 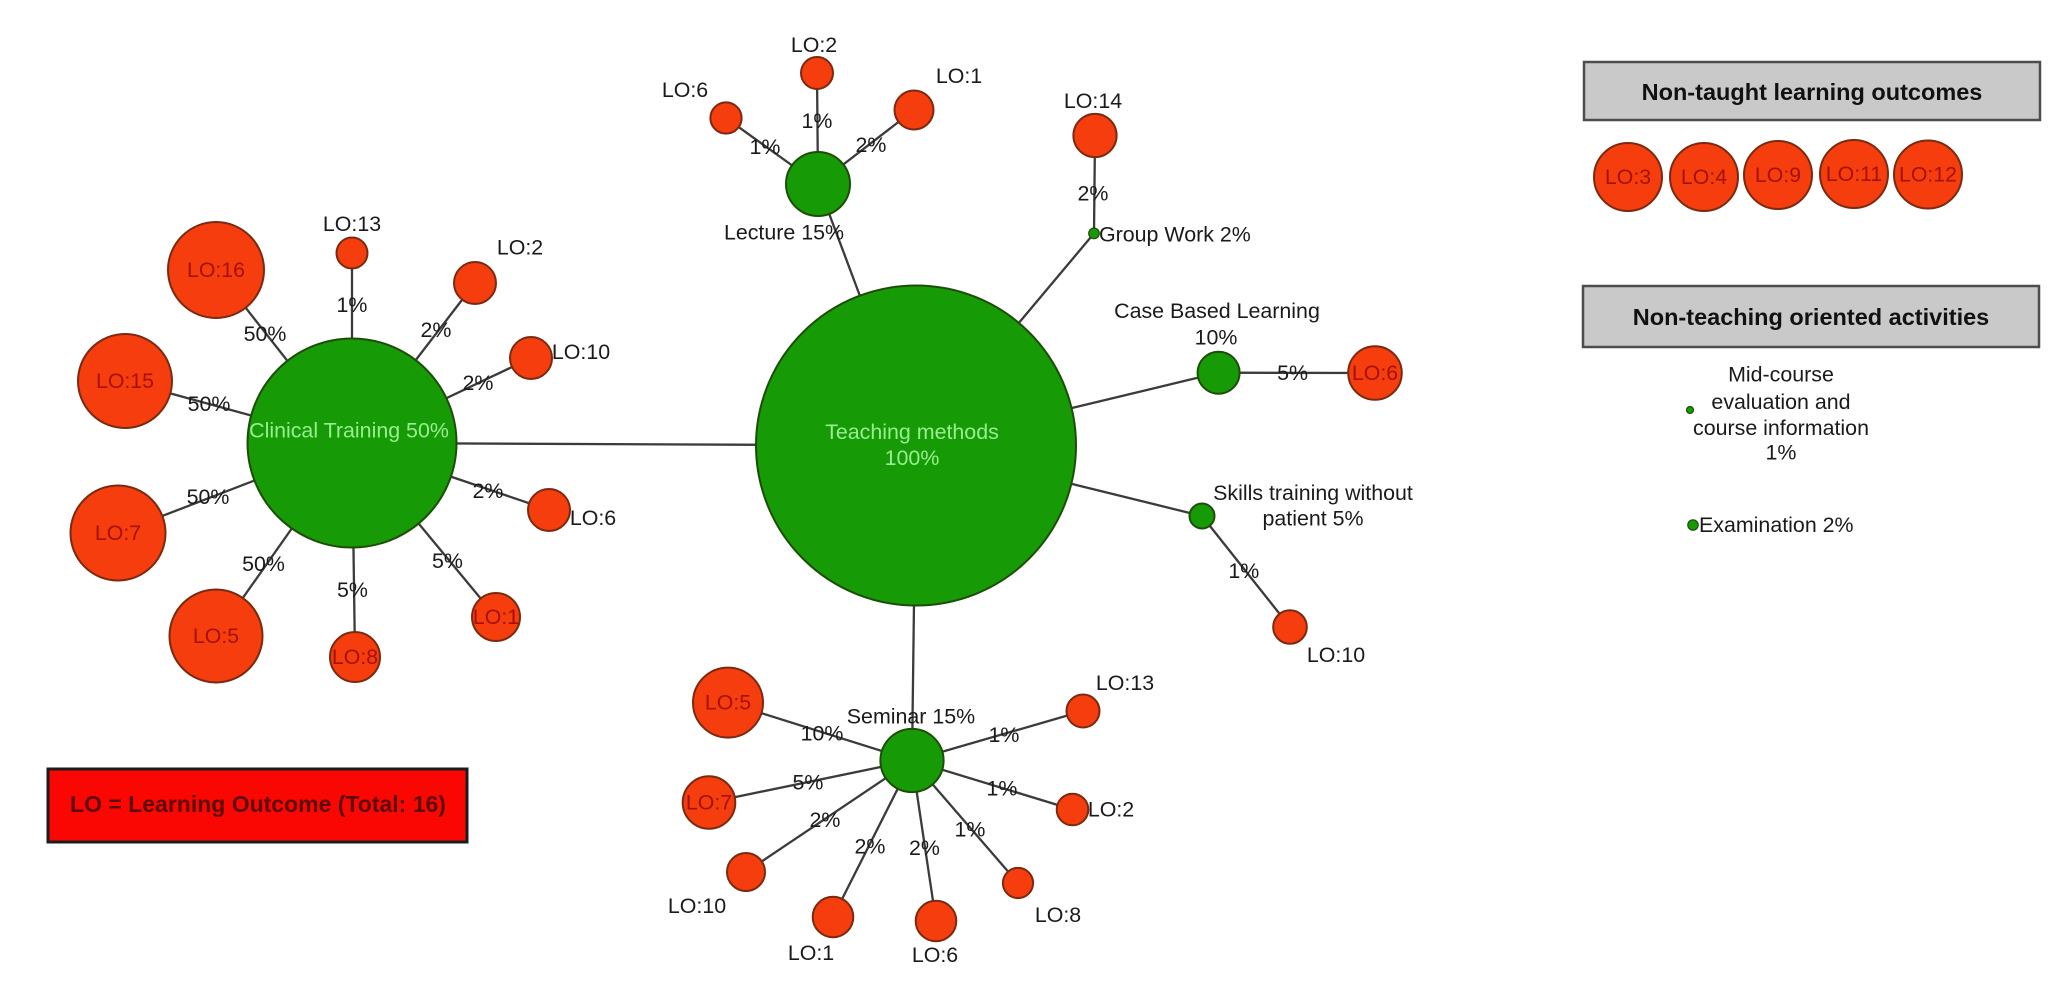 What do you see at coordinates (1780, 402) in the screenshot?
I see `svg-text: evaluation and` at bounding box center [1780, 402].